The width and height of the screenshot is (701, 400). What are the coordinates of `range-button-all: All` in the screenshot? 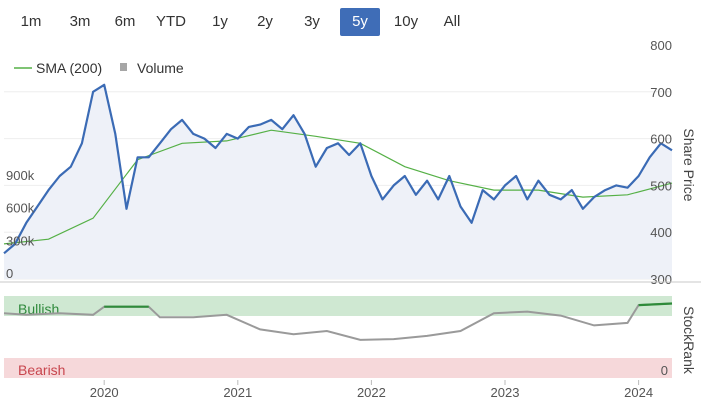 It's located at (452, 21).